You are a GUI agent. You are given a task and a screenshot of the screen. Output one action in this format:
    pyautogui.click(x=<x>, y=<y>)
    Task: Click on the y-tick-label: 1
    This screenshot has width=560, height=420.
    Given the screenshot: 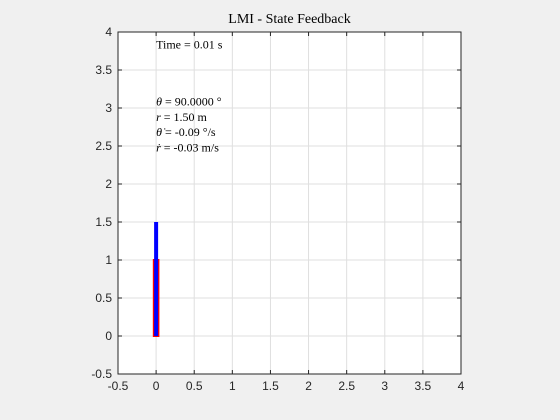 What is the action you would take?
    pyautogui.click(x=108, y=260)
    